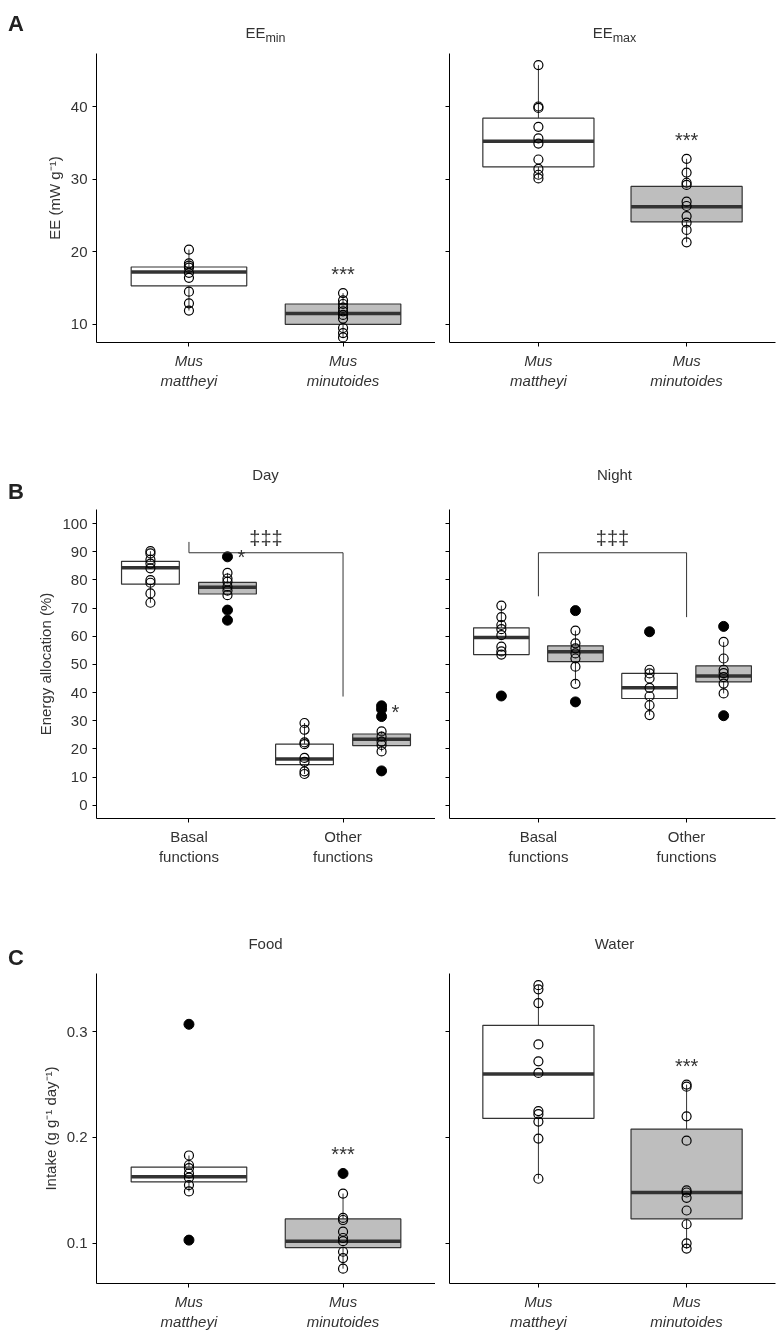 The width and height of the screenshot is (780, 1338). I want to click on chart-title: EE$_{min}$, so click(265, 35).